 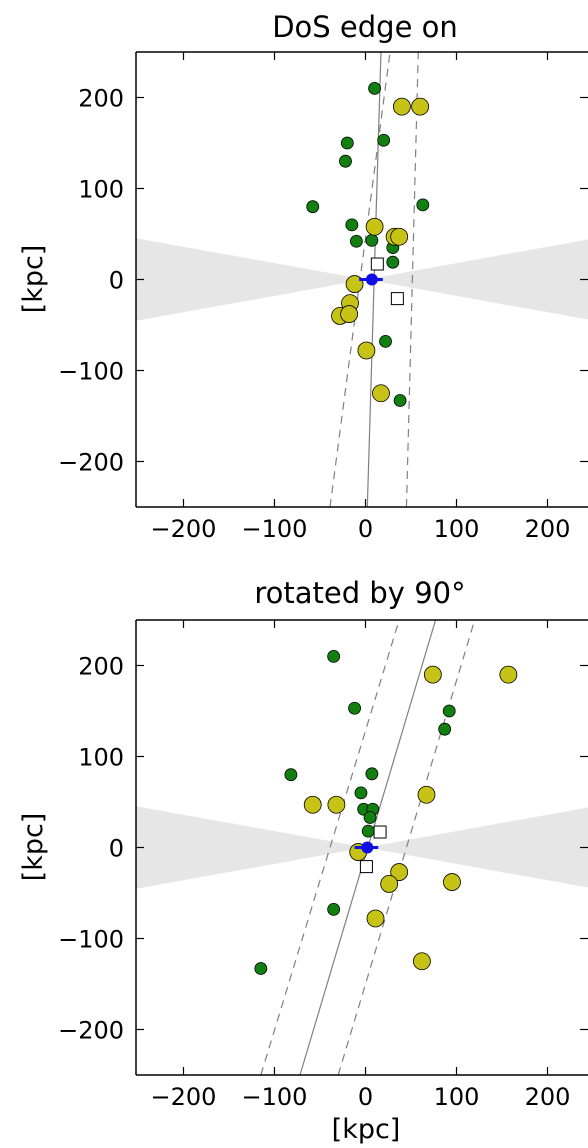 I want to click on obscured-wedge-right, so click(x=477, y=847).